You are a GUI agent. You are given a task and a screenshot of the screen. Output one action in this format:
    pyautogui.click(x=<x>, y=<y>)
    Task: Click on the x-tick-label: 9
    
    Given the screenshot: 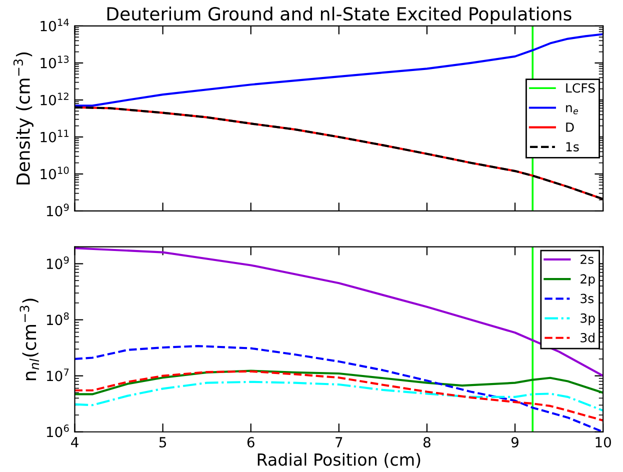 What is the action you would take?
    pyautogui.click(x=514, y=442)
    